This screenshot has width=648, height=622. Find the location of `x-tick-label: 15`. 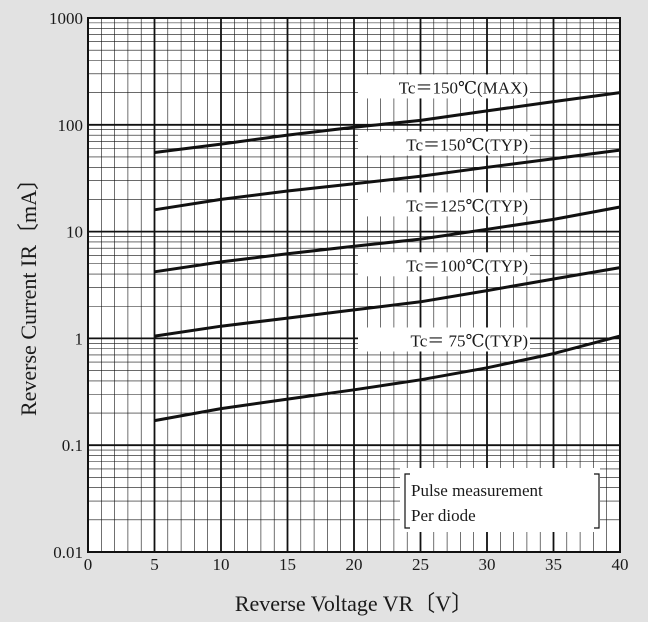

x-tick-label: 15 is located at coordinates (287, 564).